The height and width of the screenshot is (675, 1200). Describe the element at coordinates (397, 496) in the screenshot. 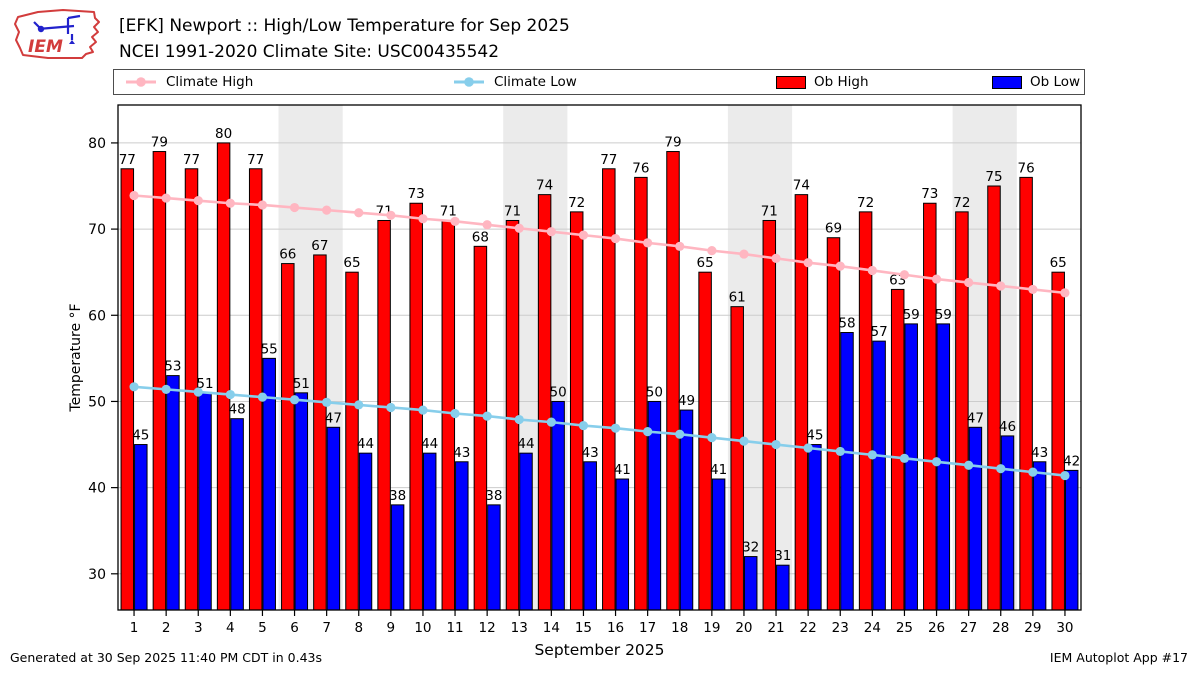

I see `ob-low-value: 38` at that location.